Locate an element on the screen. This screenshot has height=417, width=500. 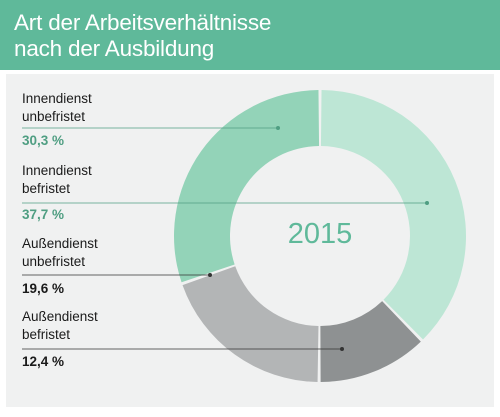
year-label: 2015 is located at coordinates (320, 234).